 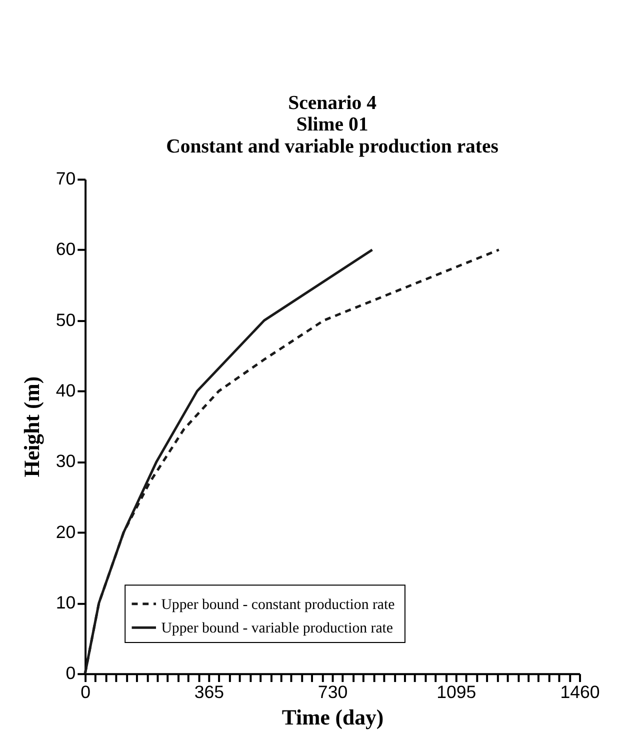 I want to click on text: Scenario 4, so click(x=332, y=103).